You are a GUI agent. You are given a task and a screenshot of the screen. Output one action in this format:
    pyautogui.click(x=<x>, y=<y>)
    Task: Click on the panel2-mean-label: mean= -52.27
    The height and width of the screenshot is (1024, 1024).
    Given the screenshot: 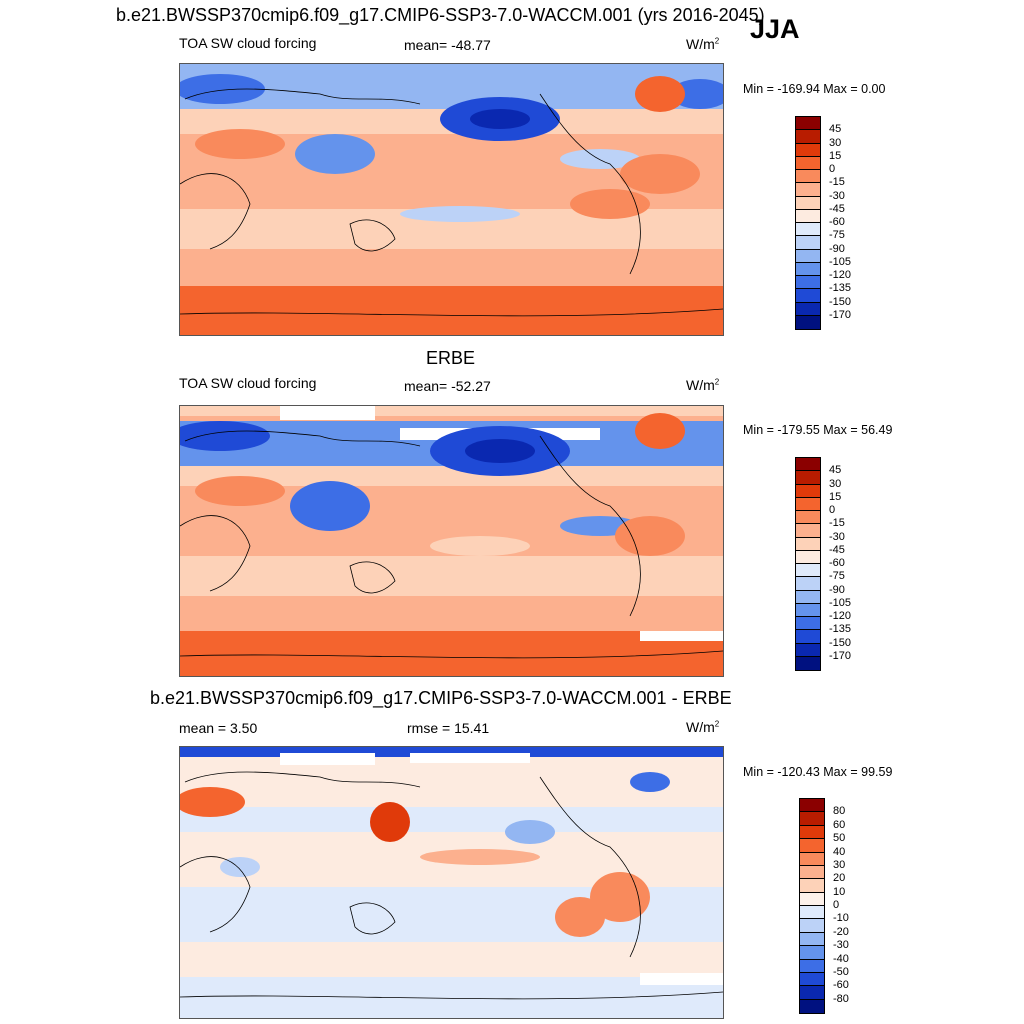 What is the action you would take?
    pyautogui.click(x=447, y=386)
    